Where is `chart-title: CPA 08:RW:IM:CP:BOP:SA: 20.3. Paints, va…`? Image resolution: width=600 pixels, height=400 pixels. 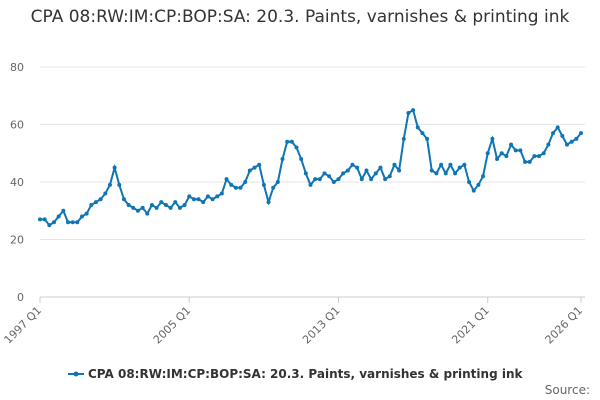 chart-title: CPA 08:RW:IM:CP:BOP:SA: 20.3. Paints, va… is located at coordinates (300, 17).